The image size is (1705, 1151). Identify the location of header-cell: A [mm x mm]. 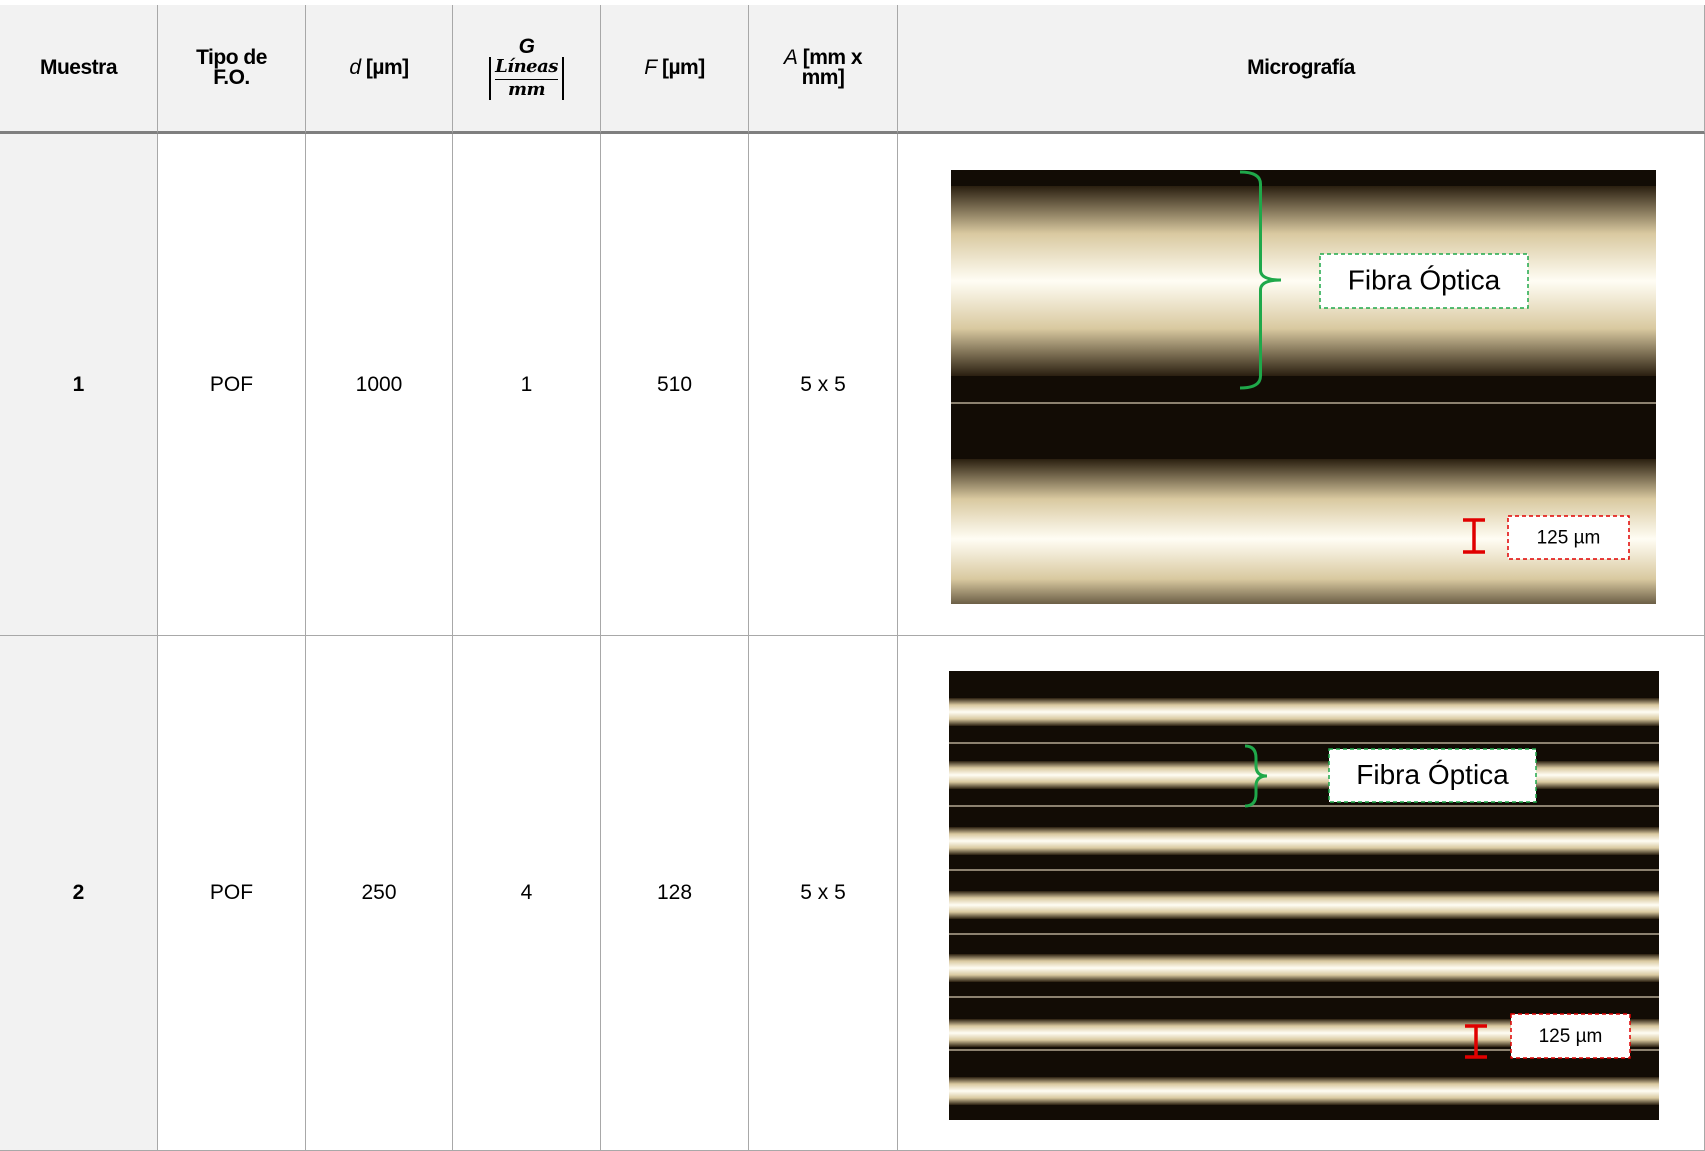
(823, 69).